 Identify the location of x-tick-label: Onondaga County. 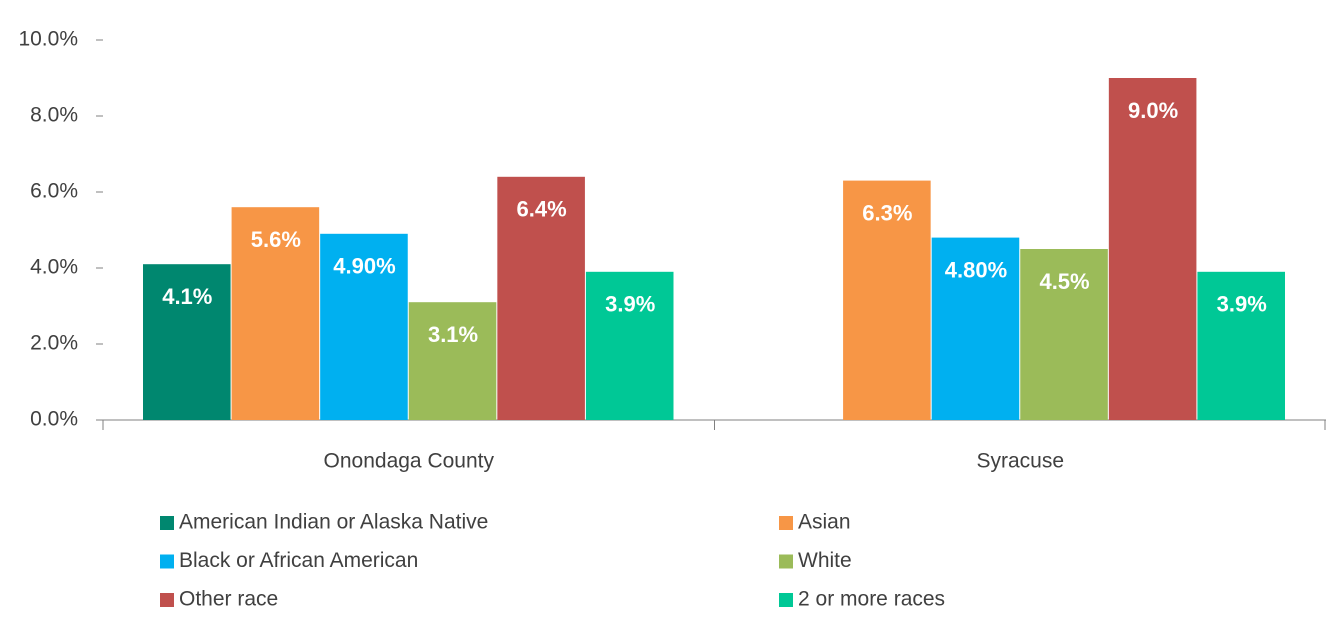
(409, 461).